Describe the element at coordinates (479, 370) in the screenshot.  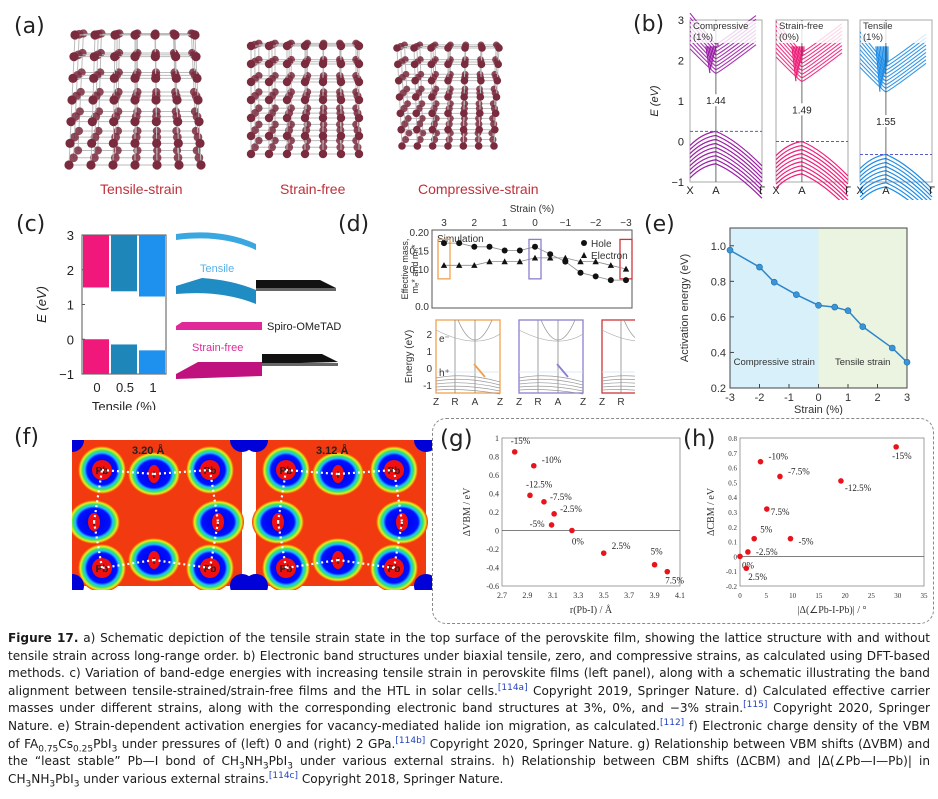
I see `effective-mass-fit` at that location.